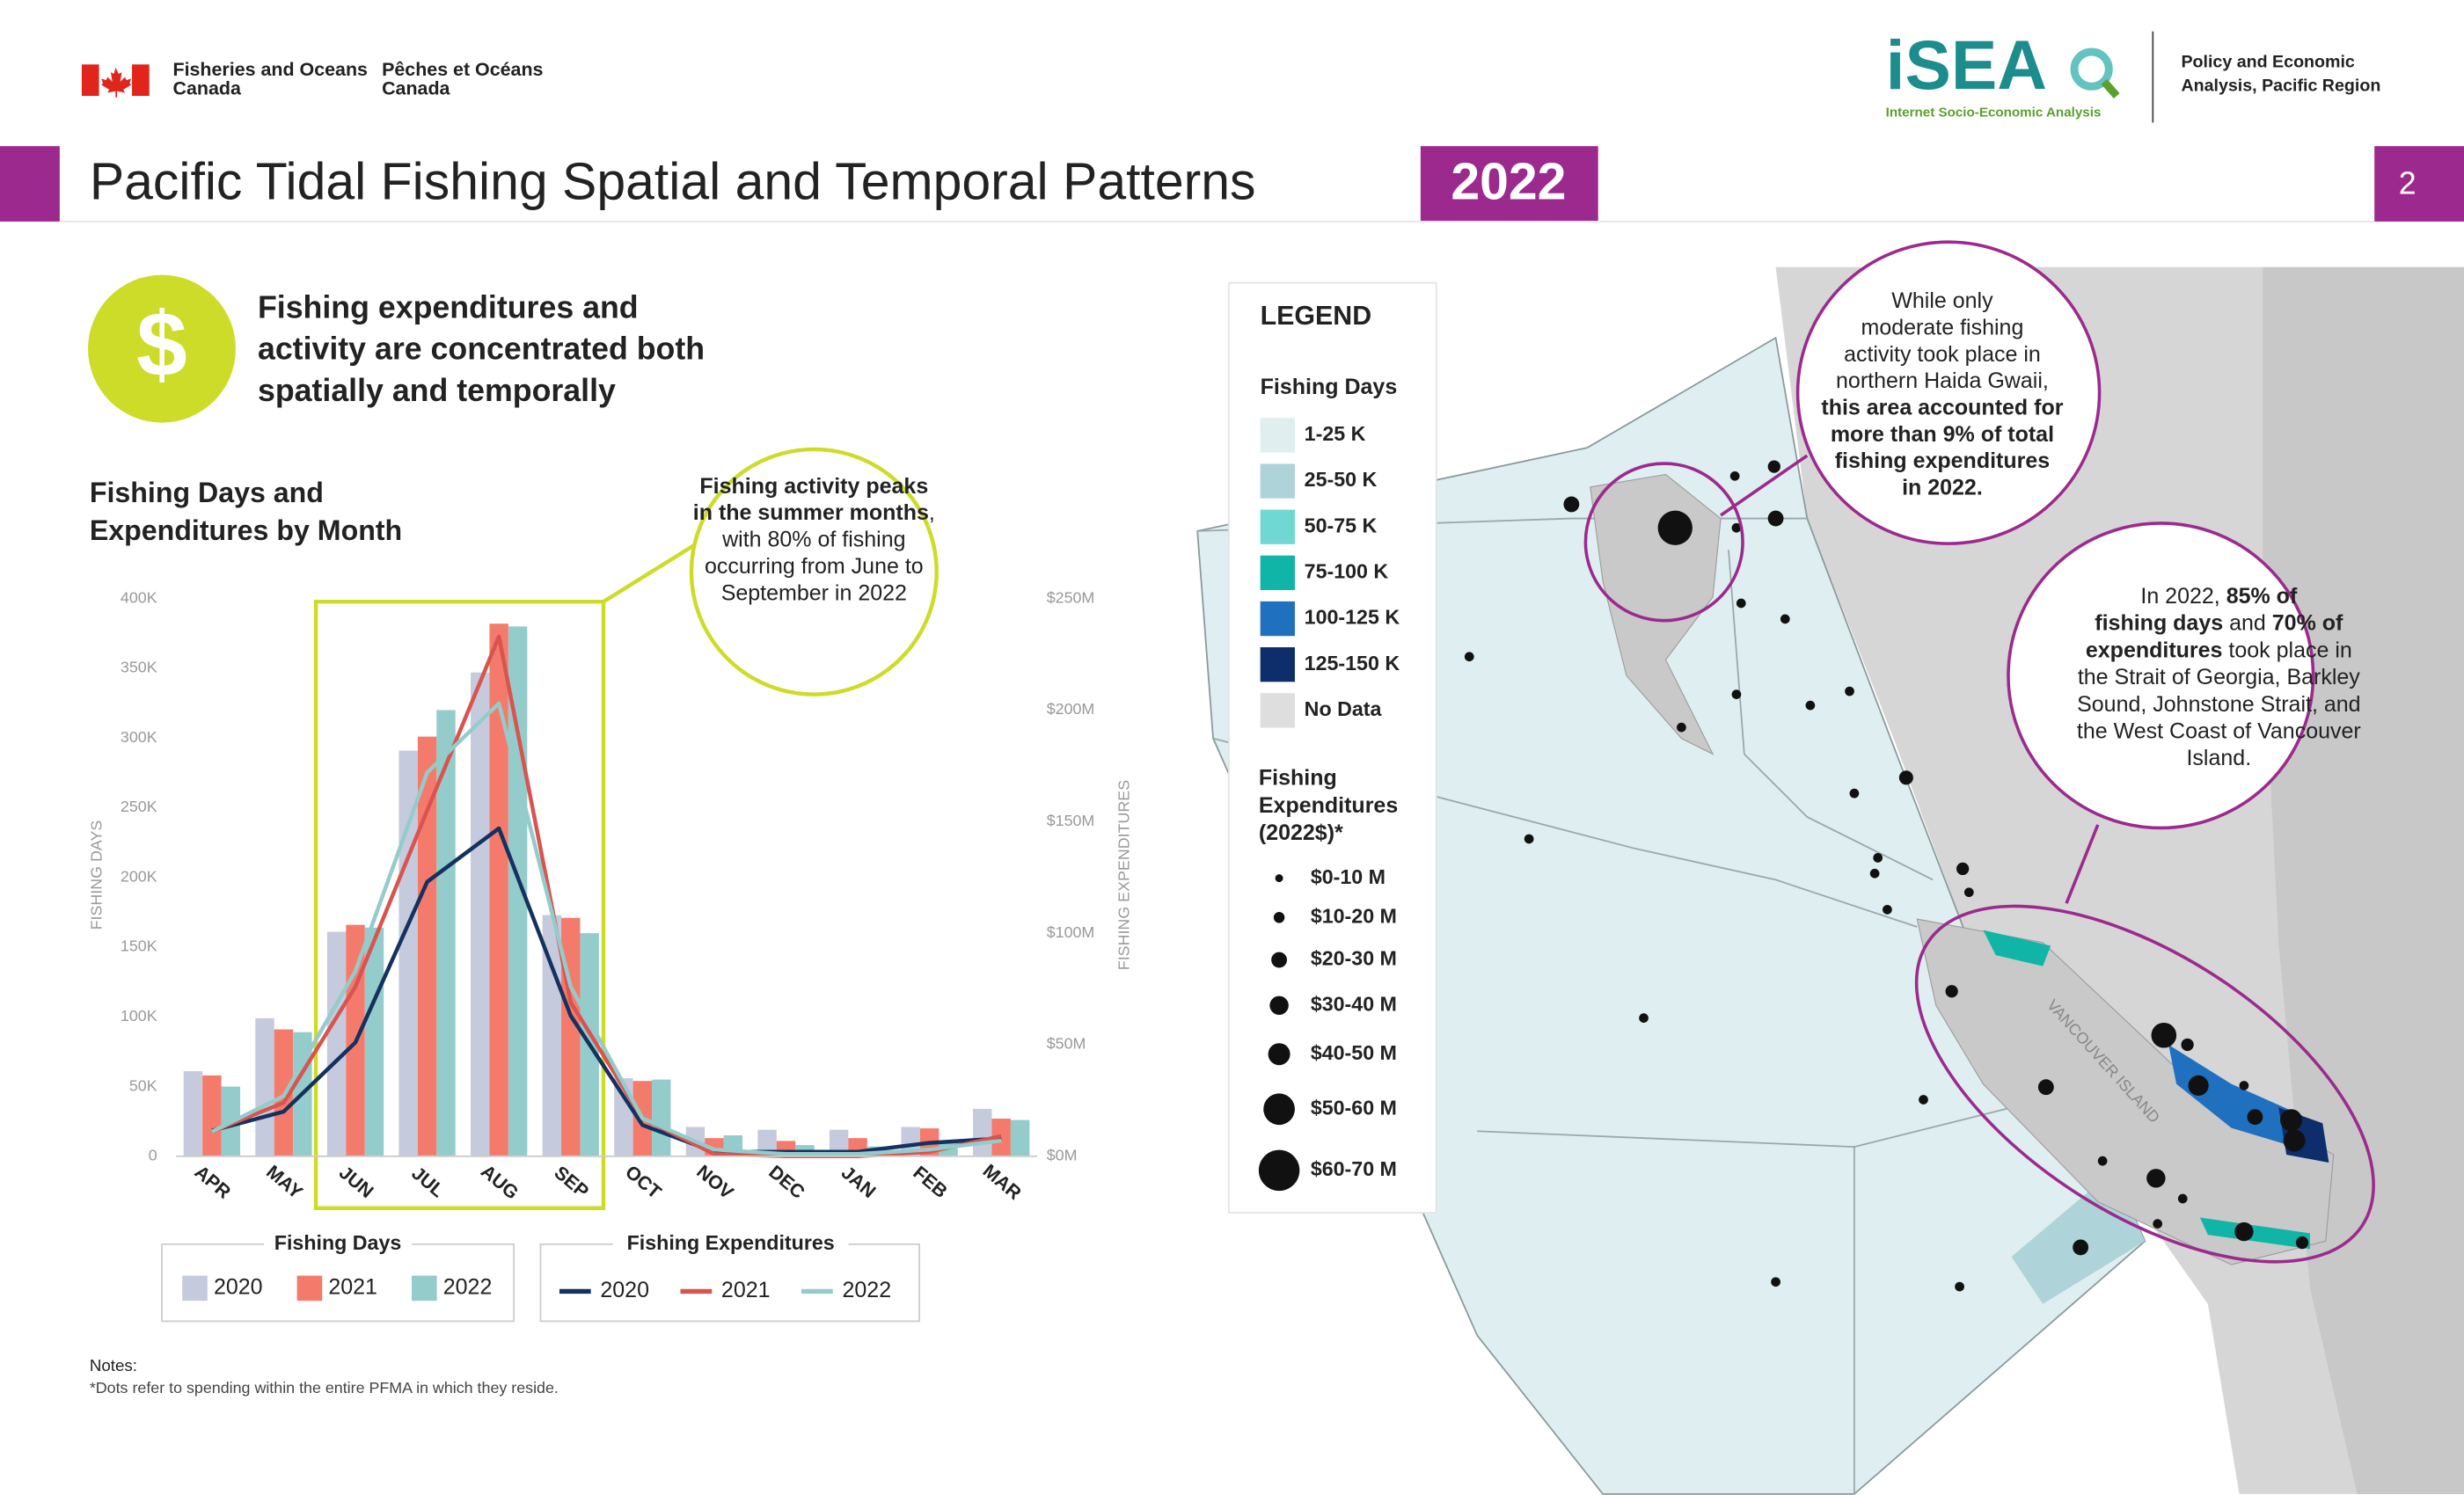 The image size is (2464, 1495). Describe the element at coordinates (1352, 663) in the screenshot. I see `map-legend-label: 125-150 K` at that location.